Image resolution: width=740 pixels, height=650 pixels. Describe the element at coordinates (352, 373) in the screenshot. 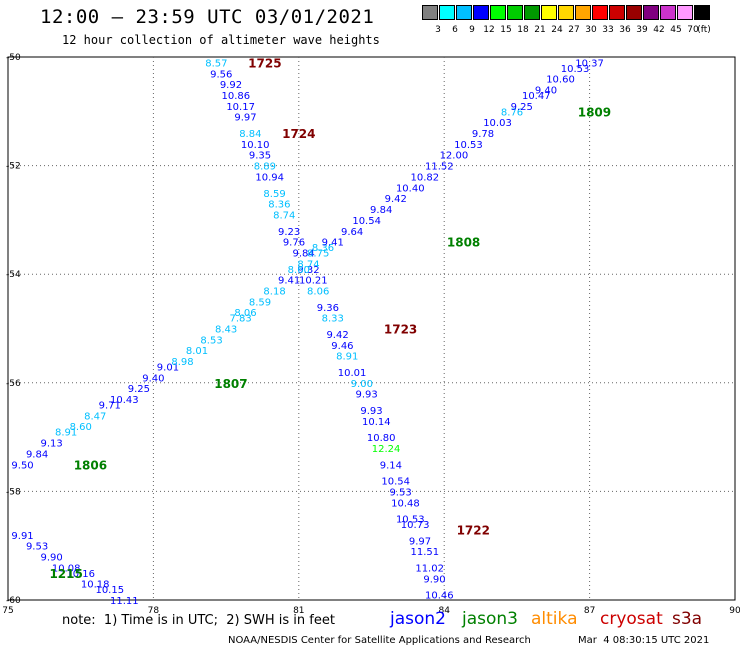

I see `swh-value-label: 10.01` at that location.